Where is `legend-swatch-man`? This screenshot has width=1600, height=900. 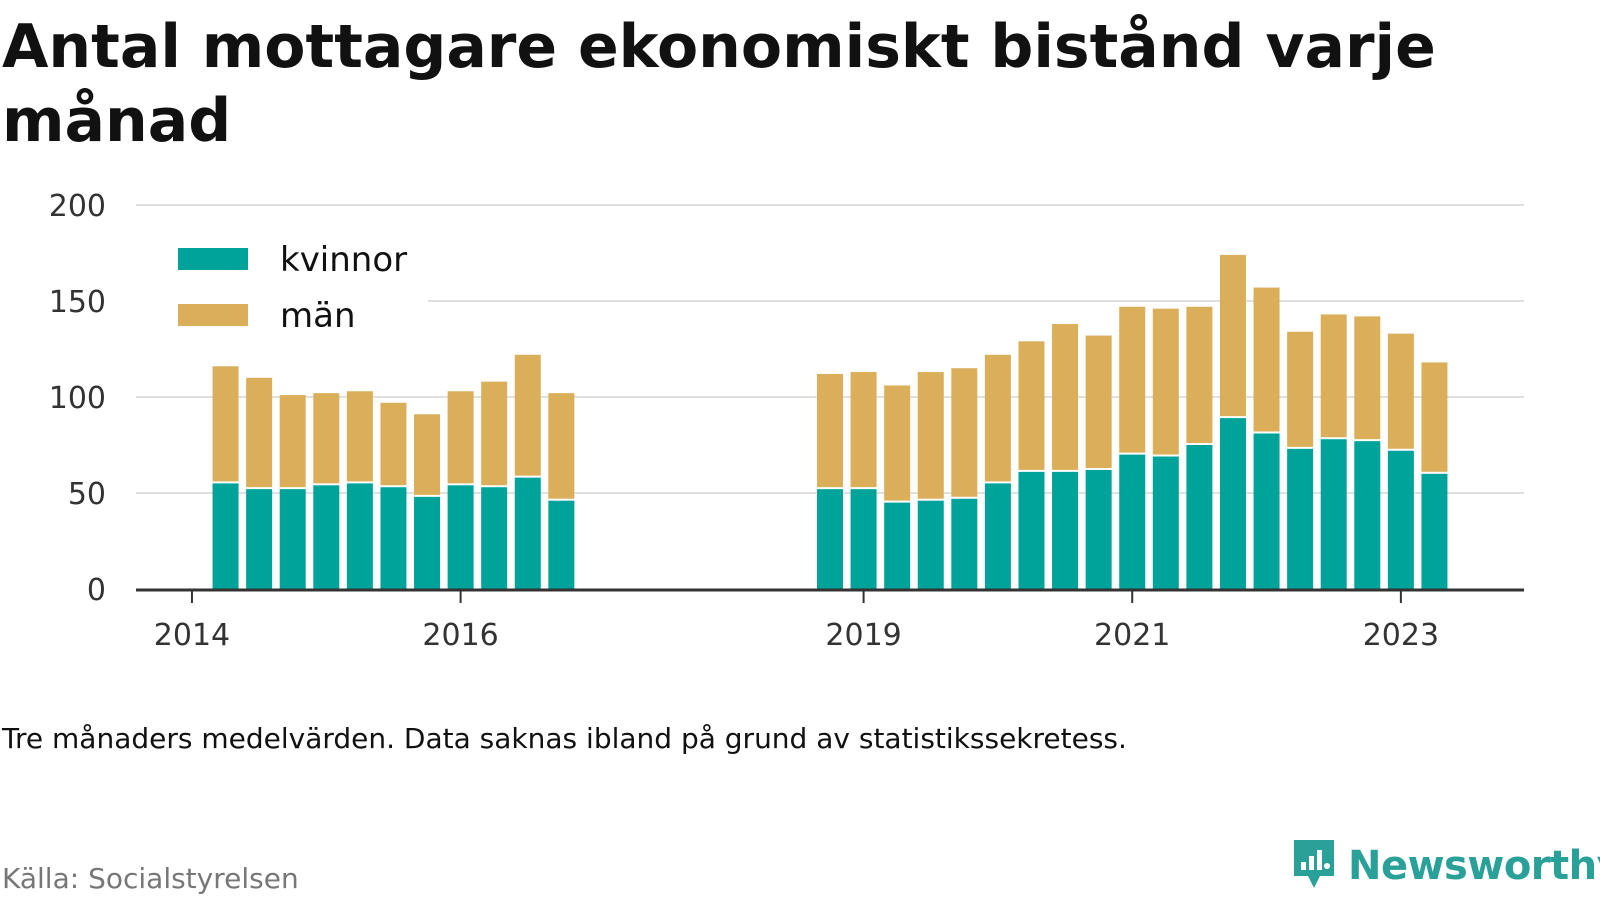
legend-swatch-man is located at coordinates (213, 315).